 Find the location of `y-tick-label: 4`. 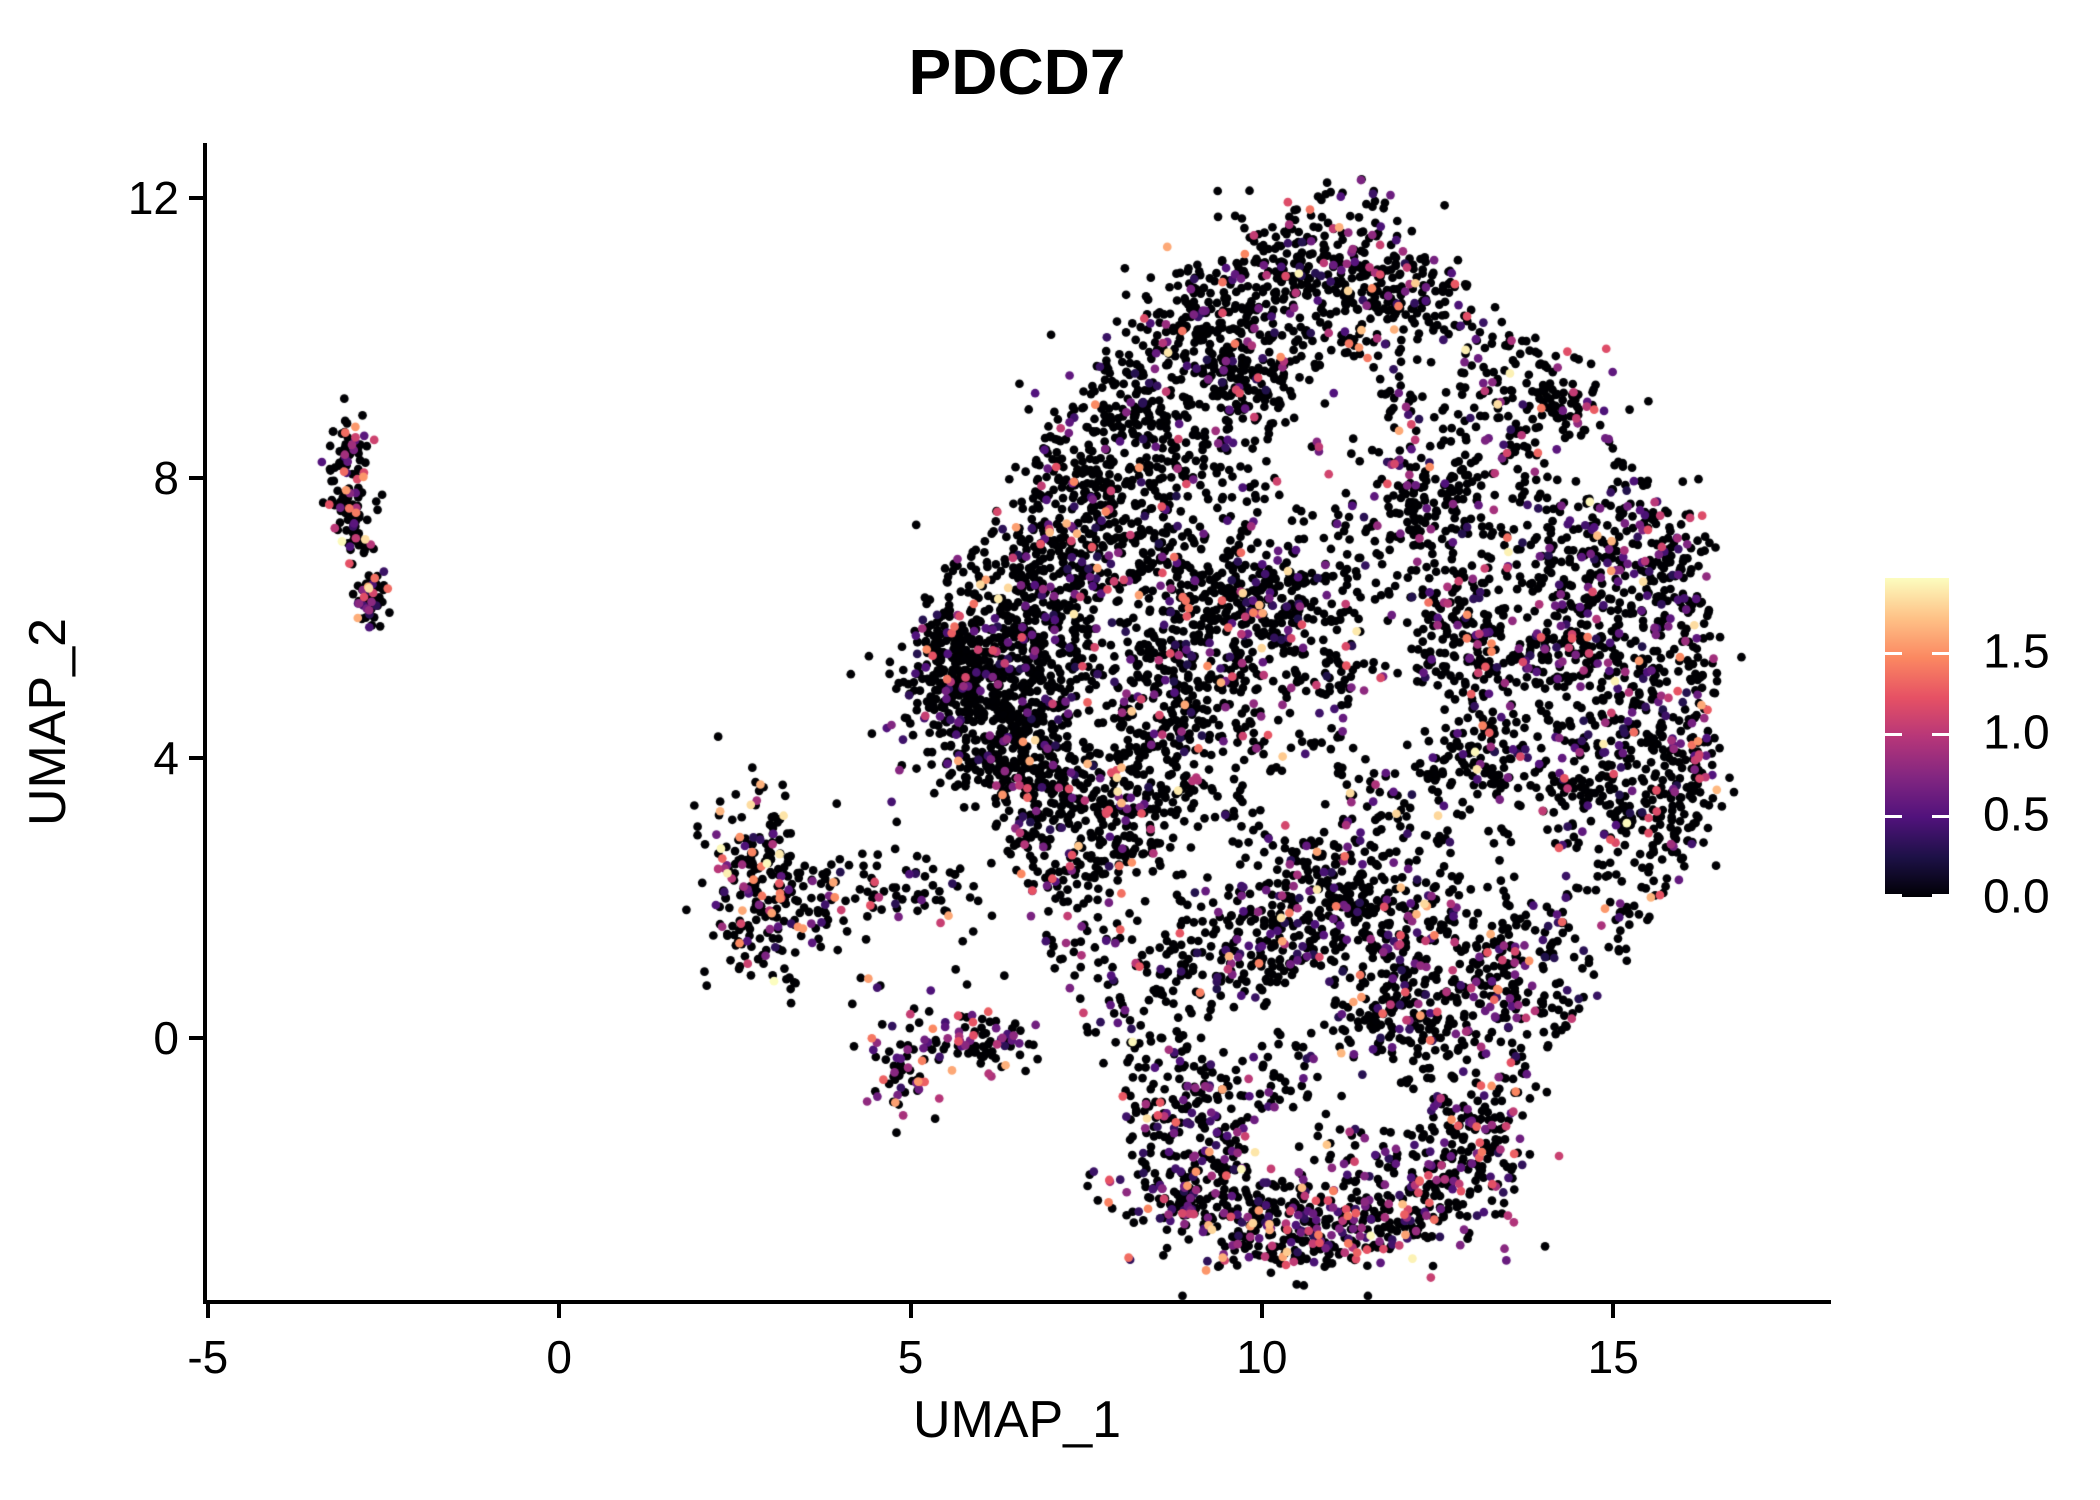

y-tick-label: 4 is located at coordinates (166, 758).